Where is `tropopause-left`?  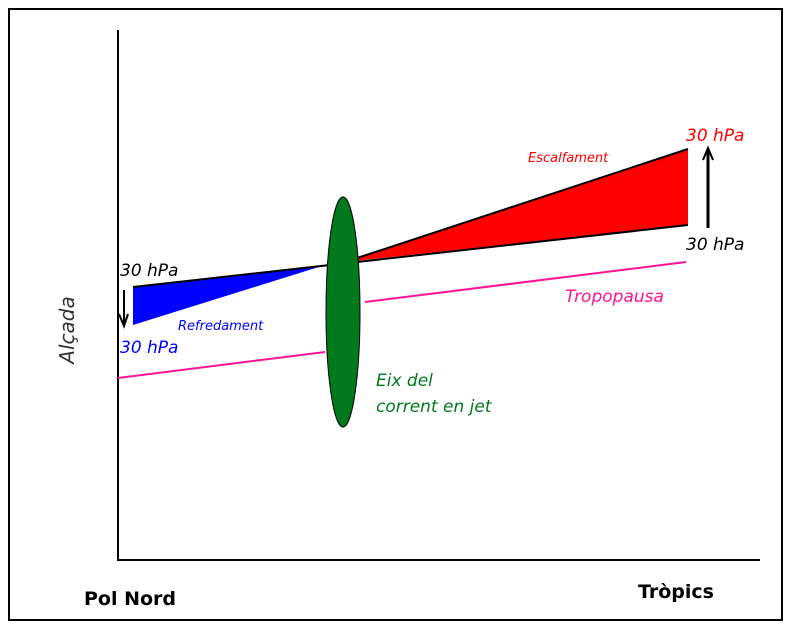 tropopause-left is located at coordinates (221, 365).